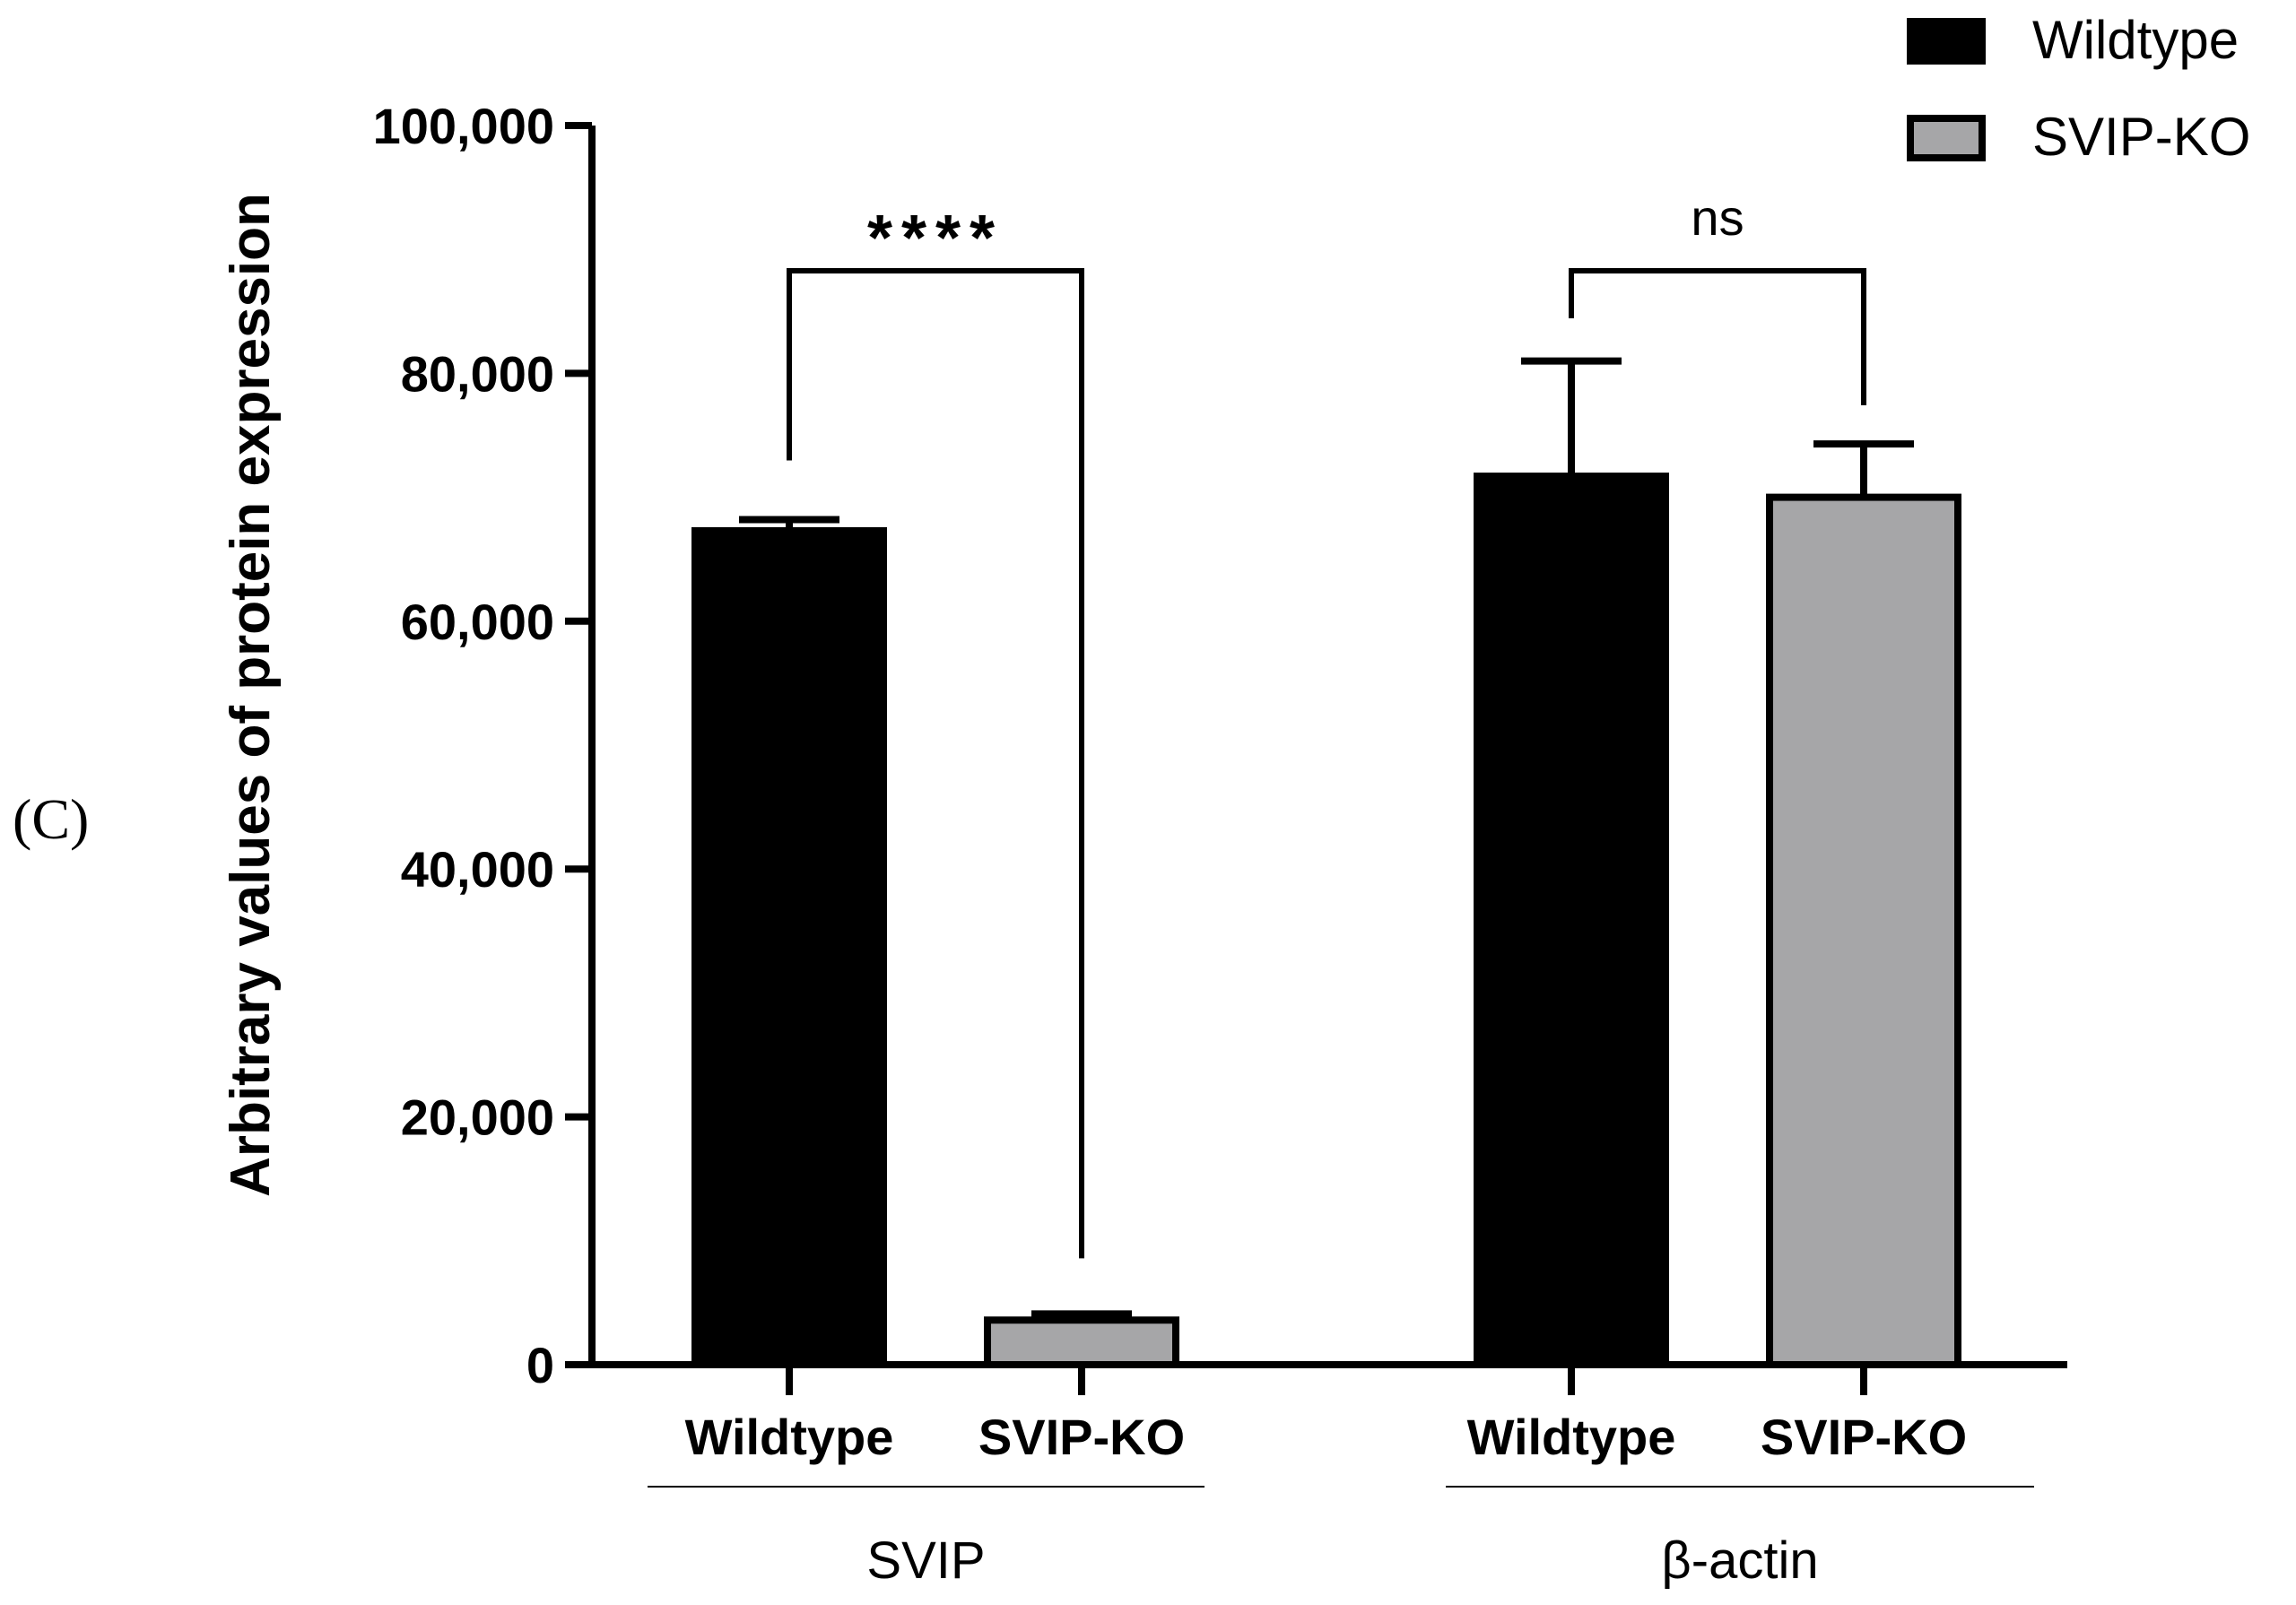 The width and height of the screenshot is (2296, 1605). Describe the element at coordinates (477, 622) in the screenshot. I see `y-tick-label: 60,000` at that location.